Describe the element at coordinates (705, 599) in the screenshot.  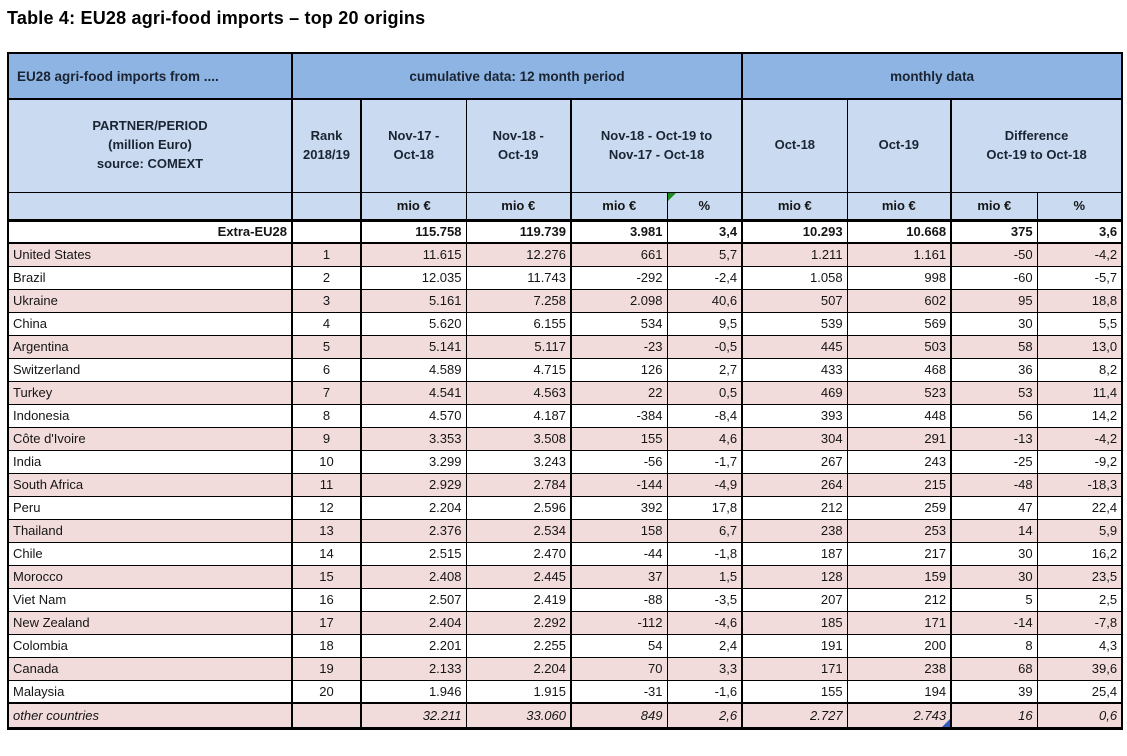
I see `value-cell: -3,5` at that location.